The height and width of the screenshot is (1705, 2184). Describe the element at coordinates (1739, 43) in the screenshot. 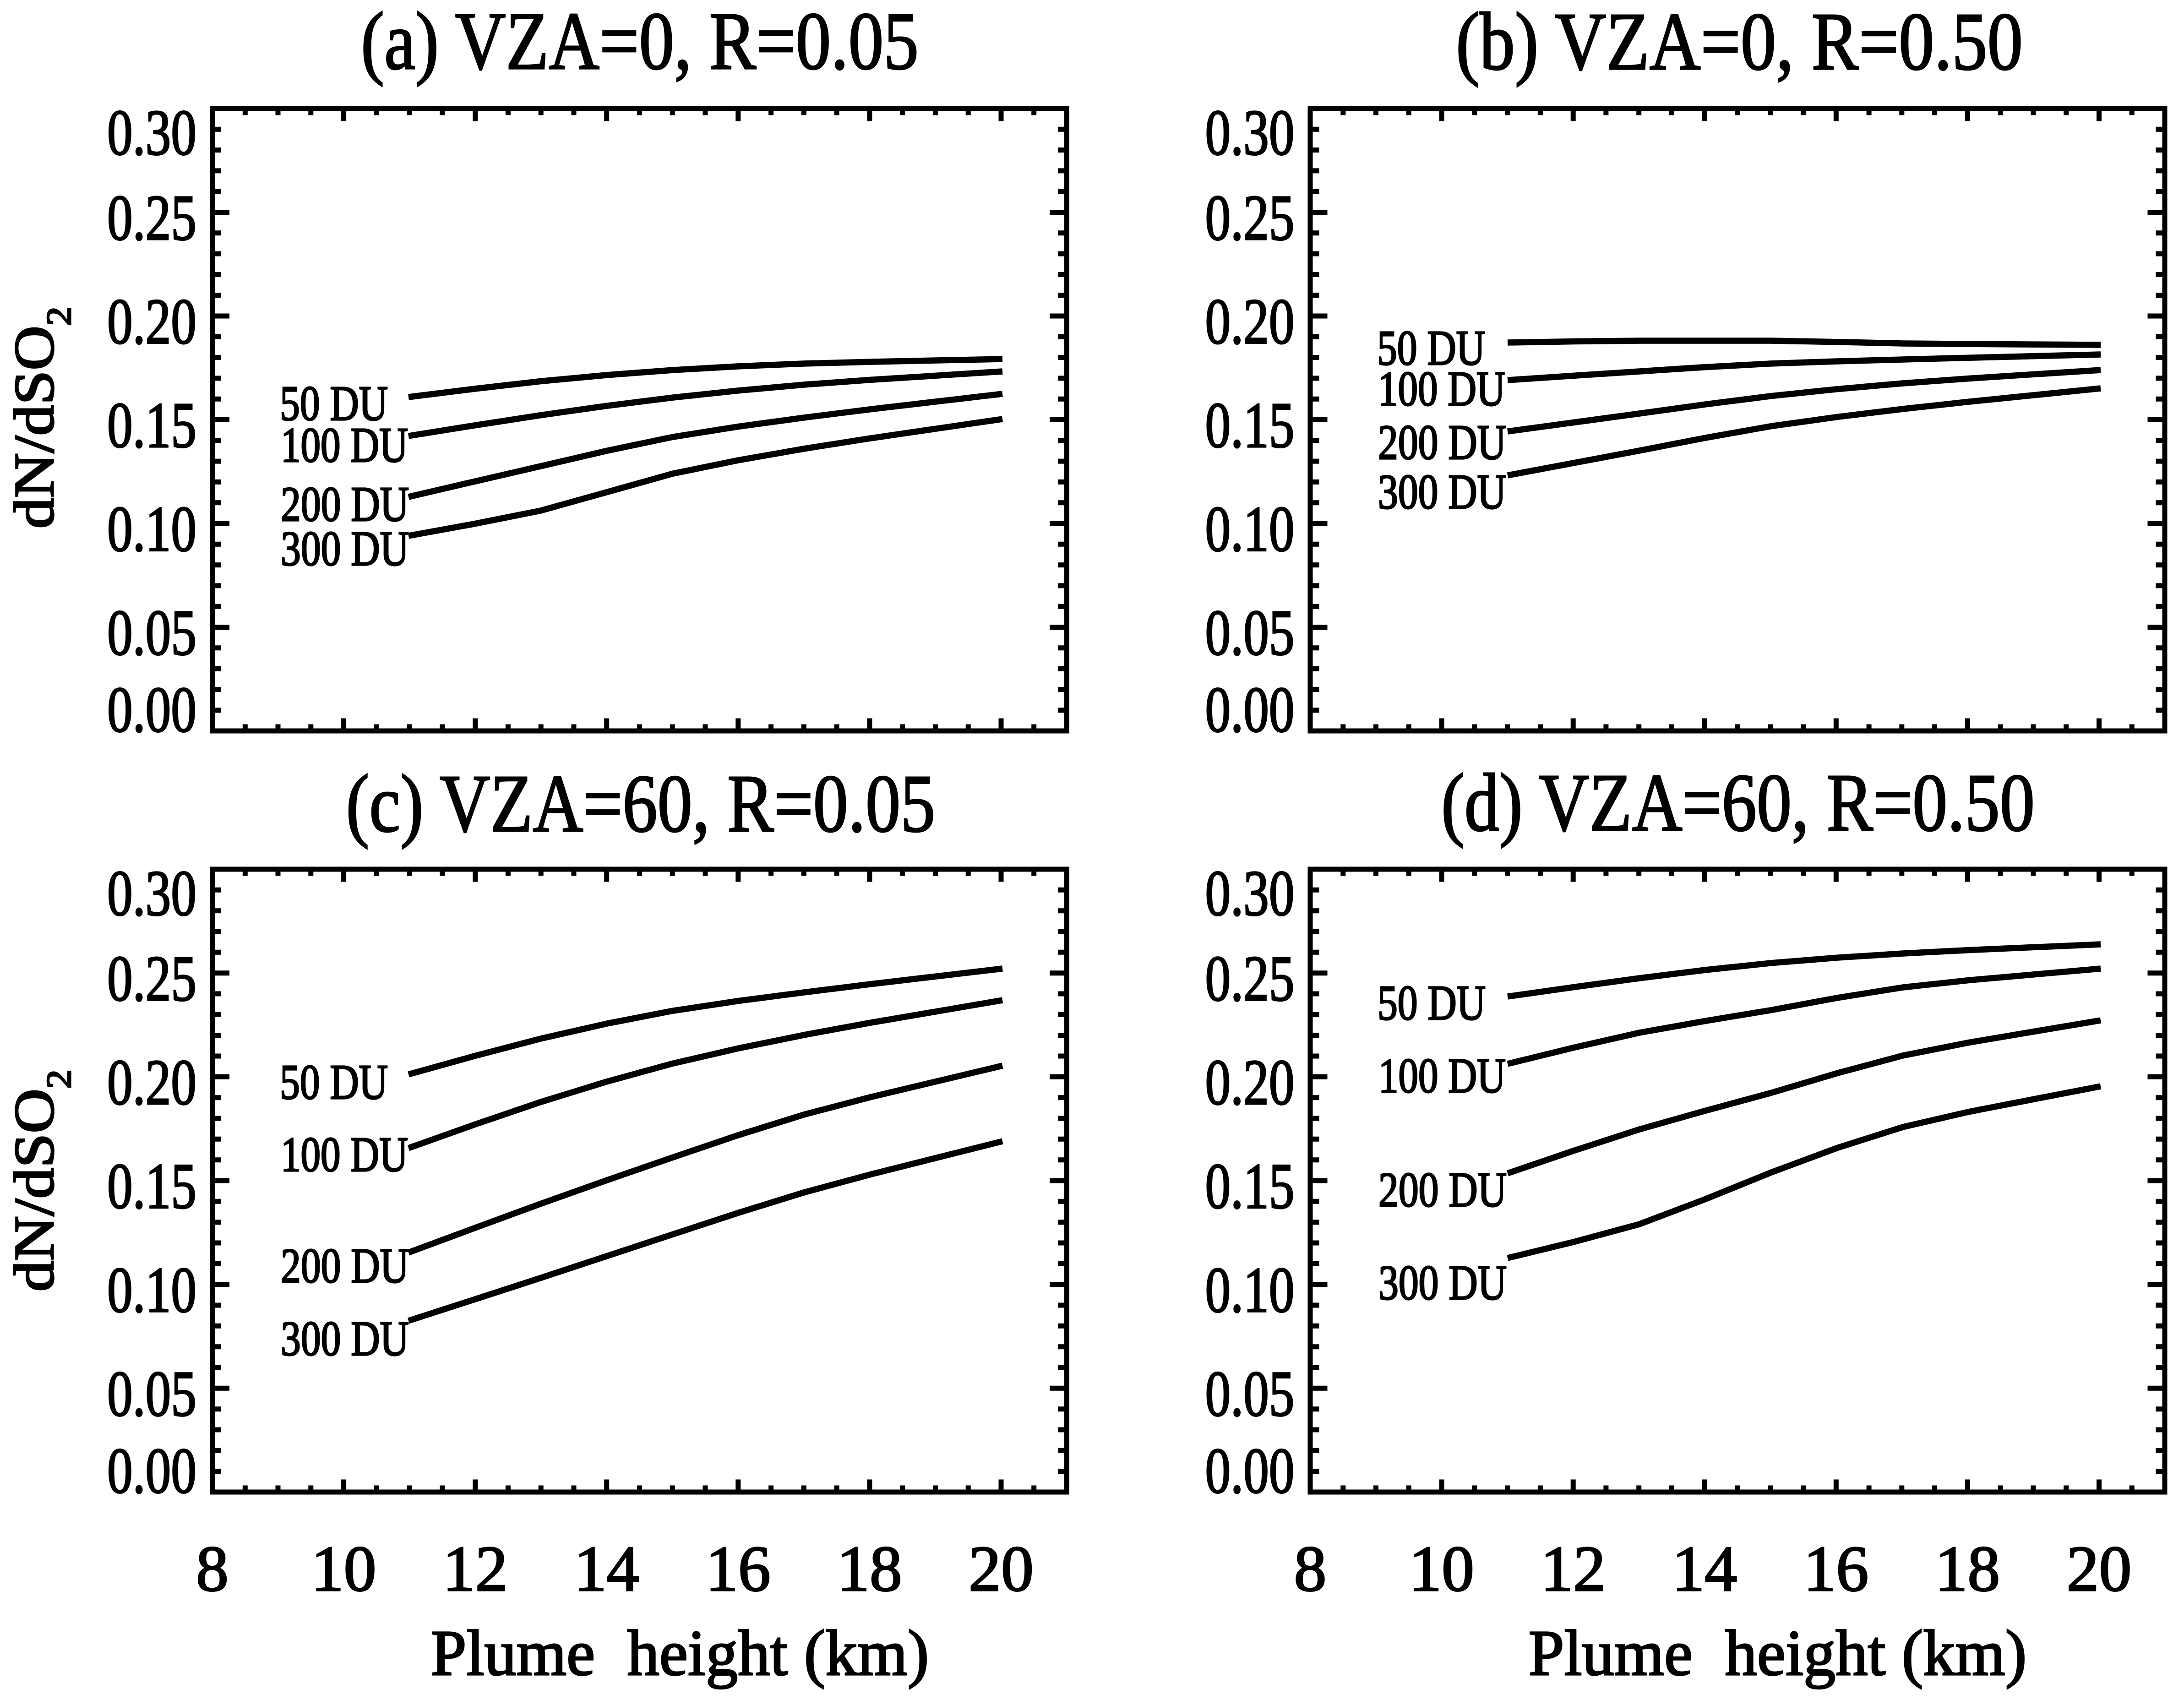

I see `svg-text: (b) VZA=0, R=0.50` at that location.